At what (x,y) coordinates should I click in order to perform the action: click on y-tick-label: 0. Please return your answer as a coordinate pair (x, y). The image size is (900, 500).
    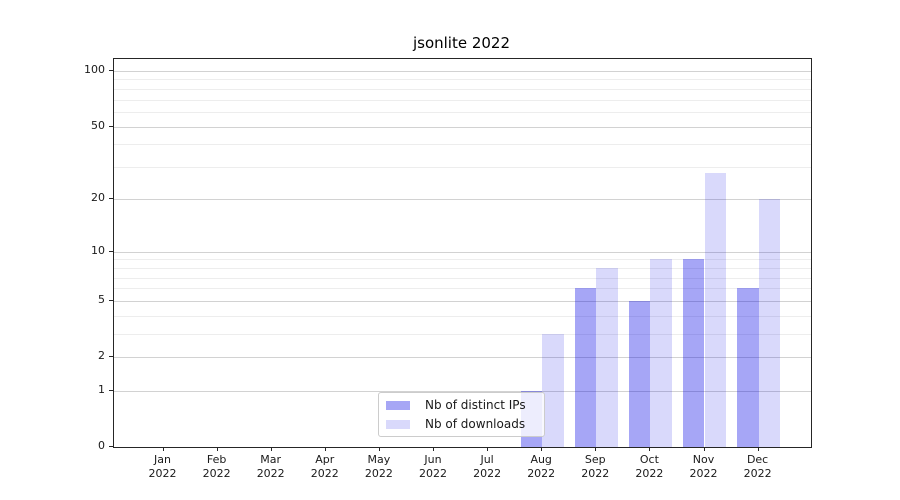
    Looking at the image, I should click on (101, 445).